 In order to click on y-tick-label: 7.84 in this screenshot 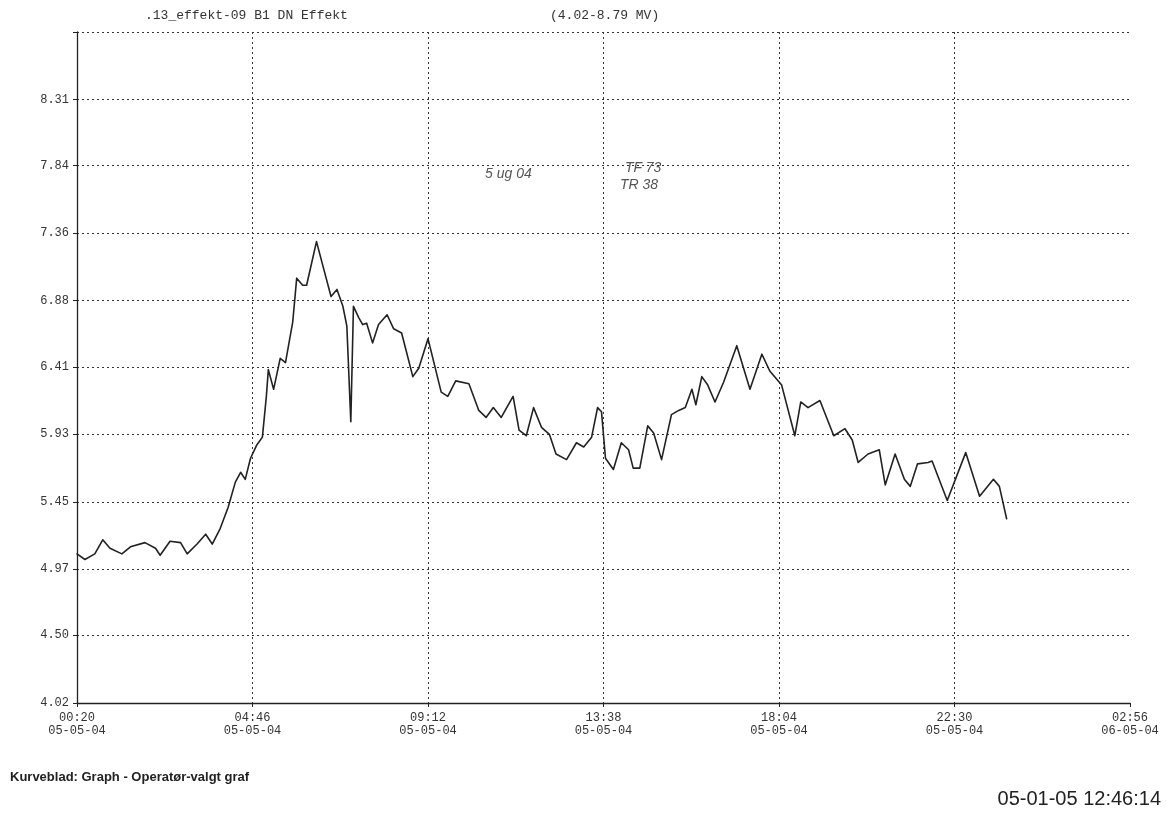, I will do `click(54, 165)`.